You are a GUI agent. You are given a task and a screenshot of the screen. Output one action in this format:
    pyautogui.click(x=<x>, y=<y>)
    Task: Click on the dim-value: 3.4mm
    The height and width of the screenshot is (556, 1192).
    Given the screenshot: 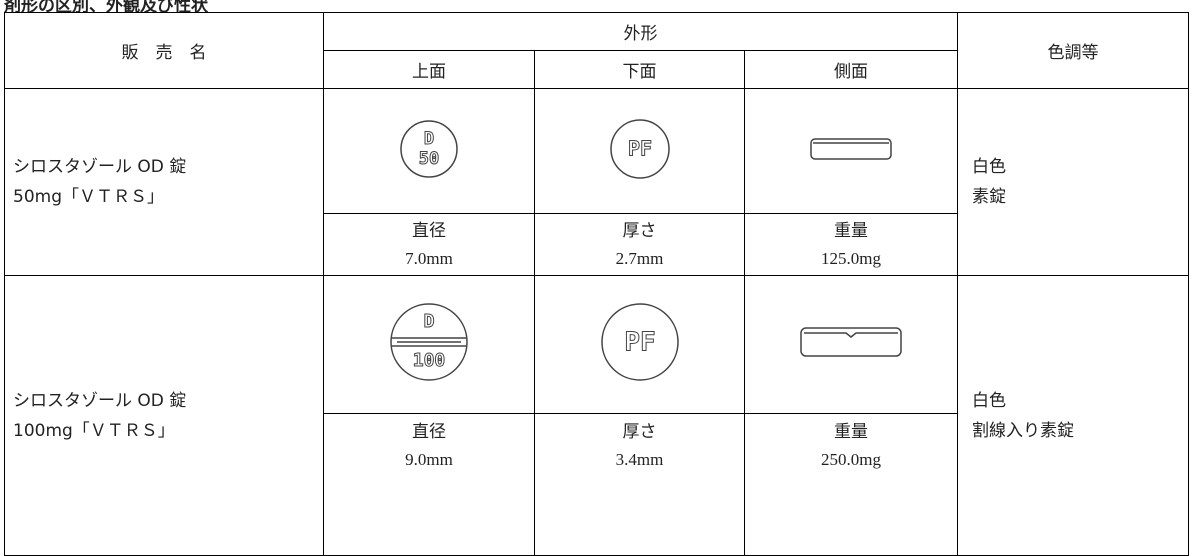 What is the action you would take?
    pyautogui.click(x=639, y=459)
    